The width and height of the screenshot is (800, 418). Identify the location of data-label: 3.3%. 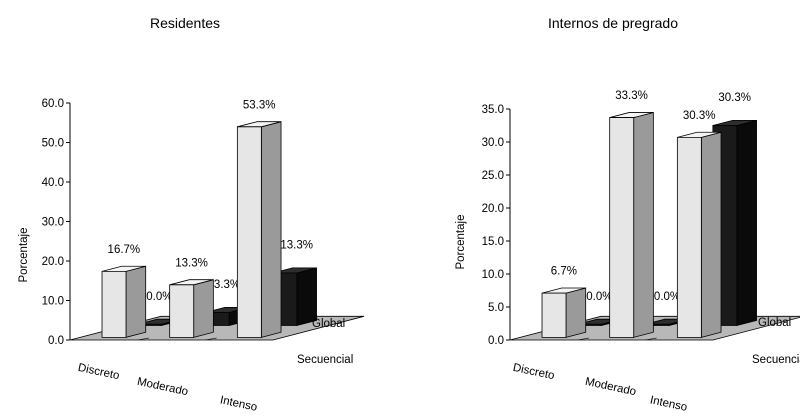
(227, 285).